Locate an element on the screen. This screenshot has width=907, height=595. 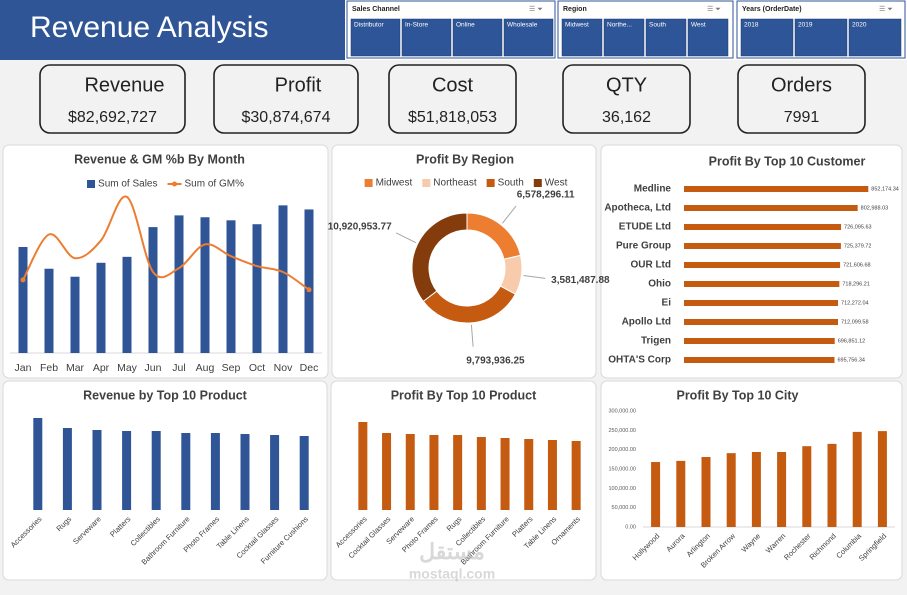
y-tick-label: OHTA'S Corp is located at coordinates (639, 360).